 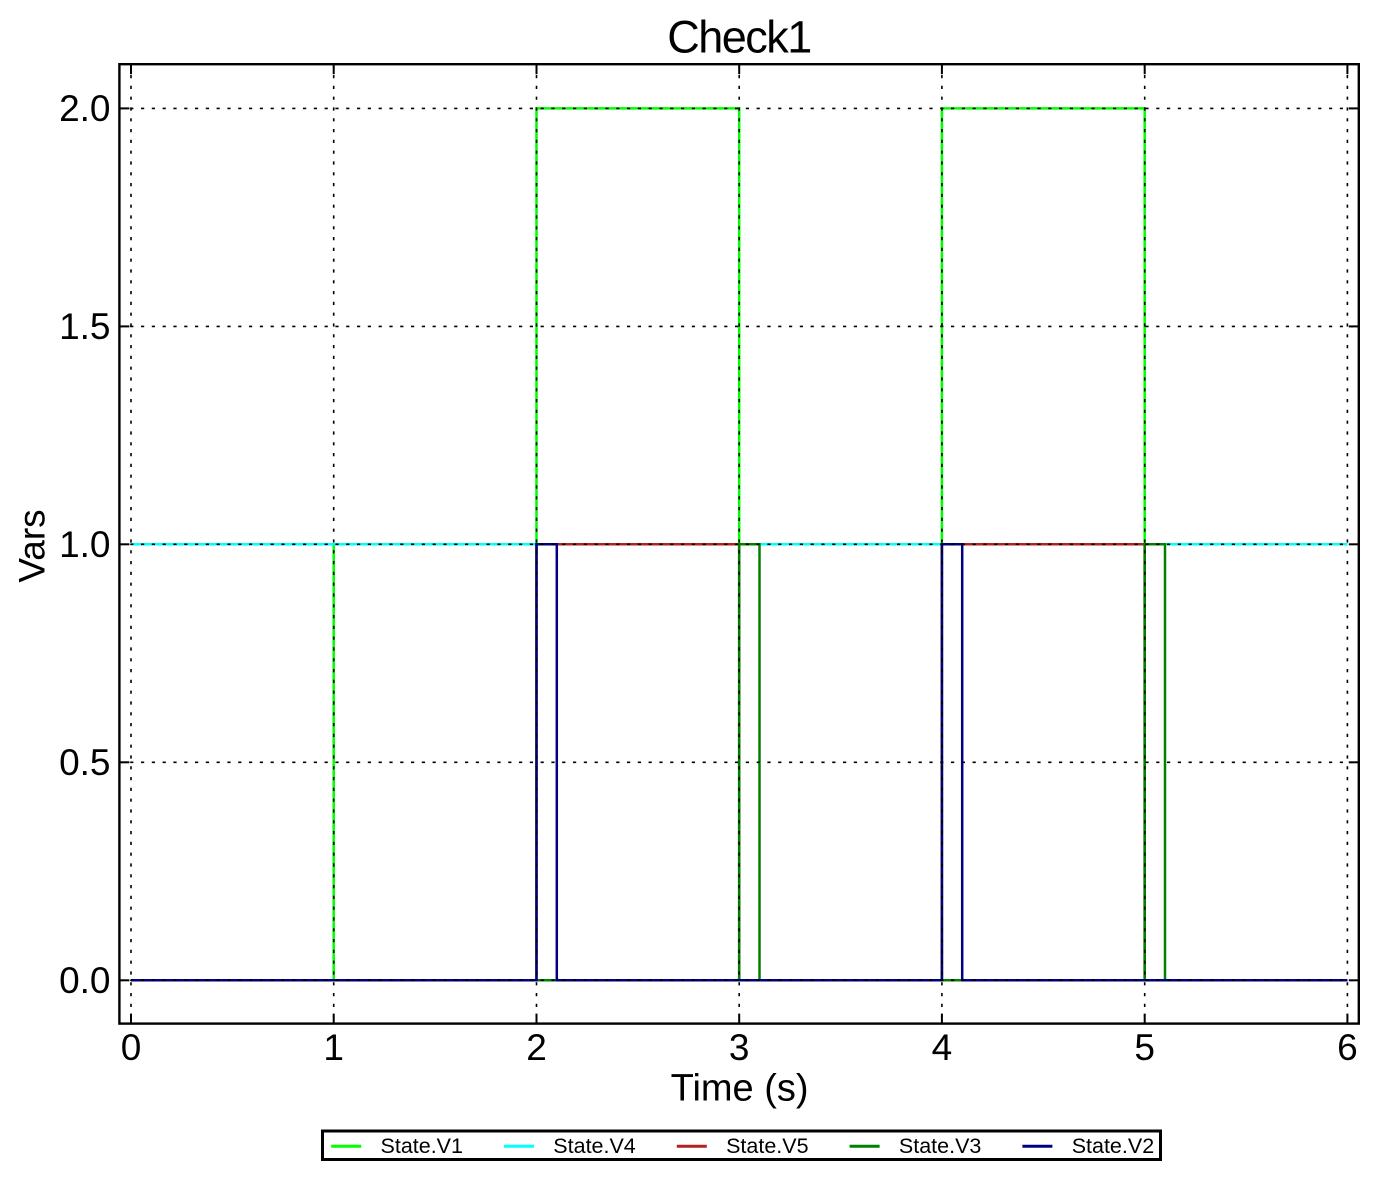 What do you see at coordinates (767, 1146) in the screenshot?
I see `svg-text: State.V5` at bounding box center [767, 1146].